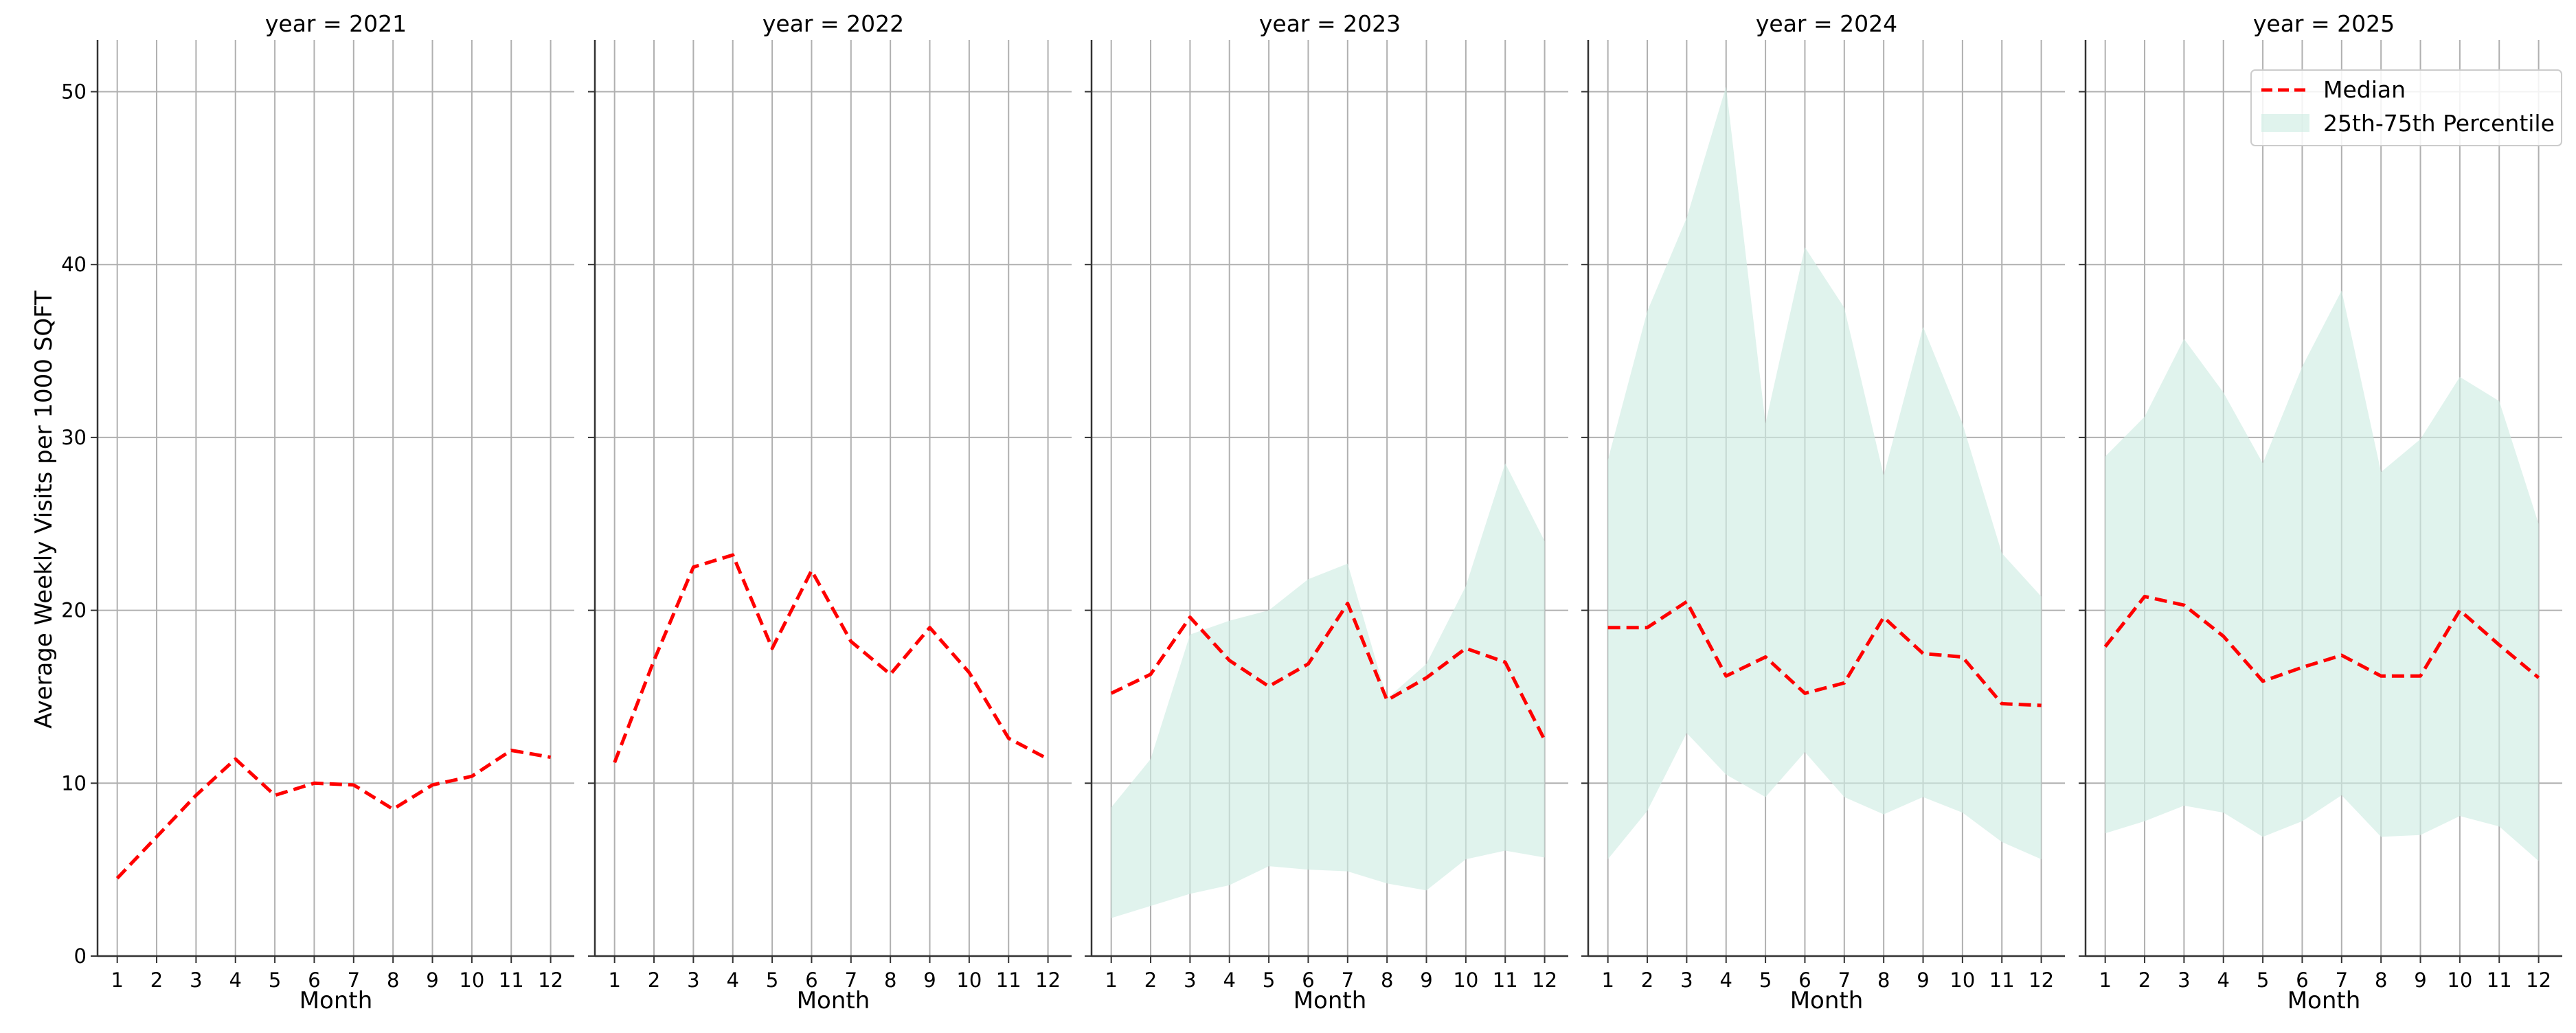 The height and width of the screenshot is (1033, 2576). What do you see at coordinates (1826, 24) in the screenshot?
I see `panel-title: year = 2024` at bounding box center [1826, 24].